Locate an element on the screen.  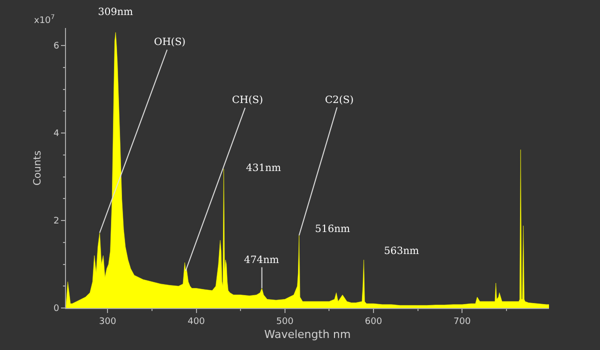
y-tick-label: 2 is located at coordinates (56, 221).